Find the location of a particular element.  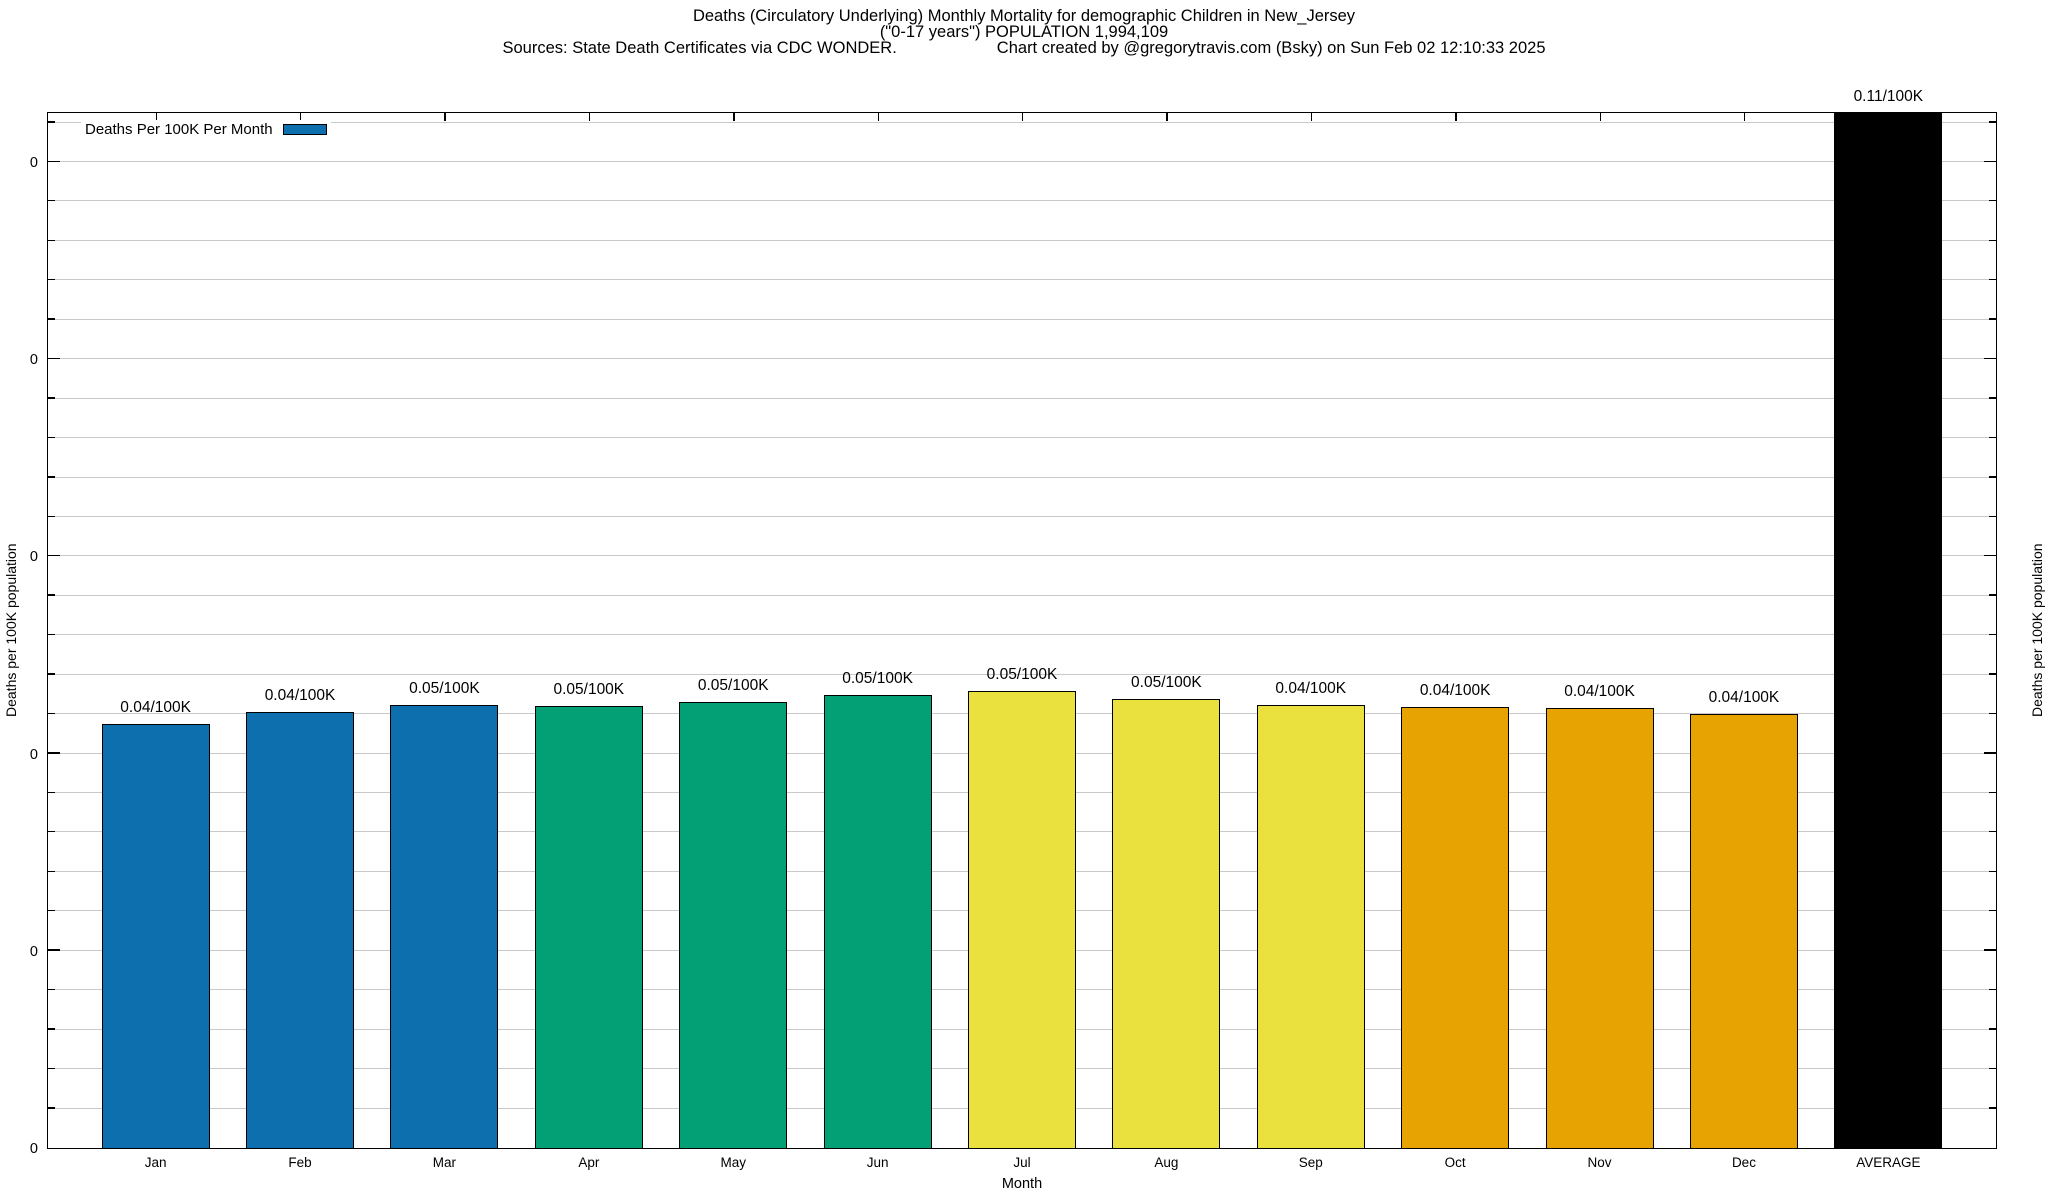

chart-title-line2: ("0-17 years") POPULATION 1,994,109 is located at coordinates (1024, 32).